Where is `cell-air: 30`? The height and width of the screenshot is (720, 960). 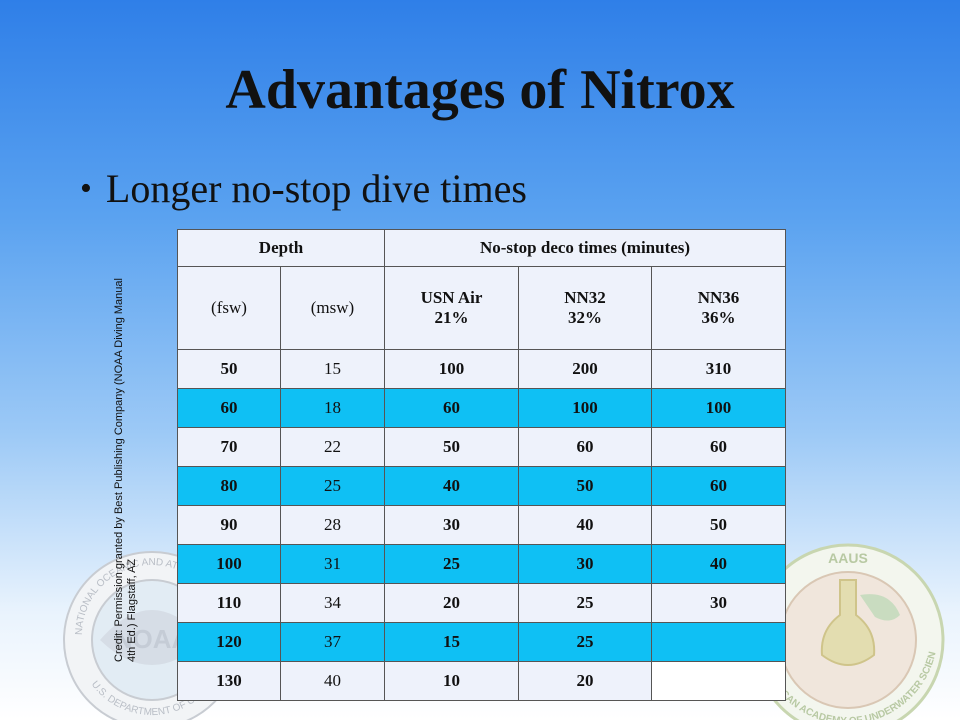 cell-air: 30 is located at coordinates (451, 525).